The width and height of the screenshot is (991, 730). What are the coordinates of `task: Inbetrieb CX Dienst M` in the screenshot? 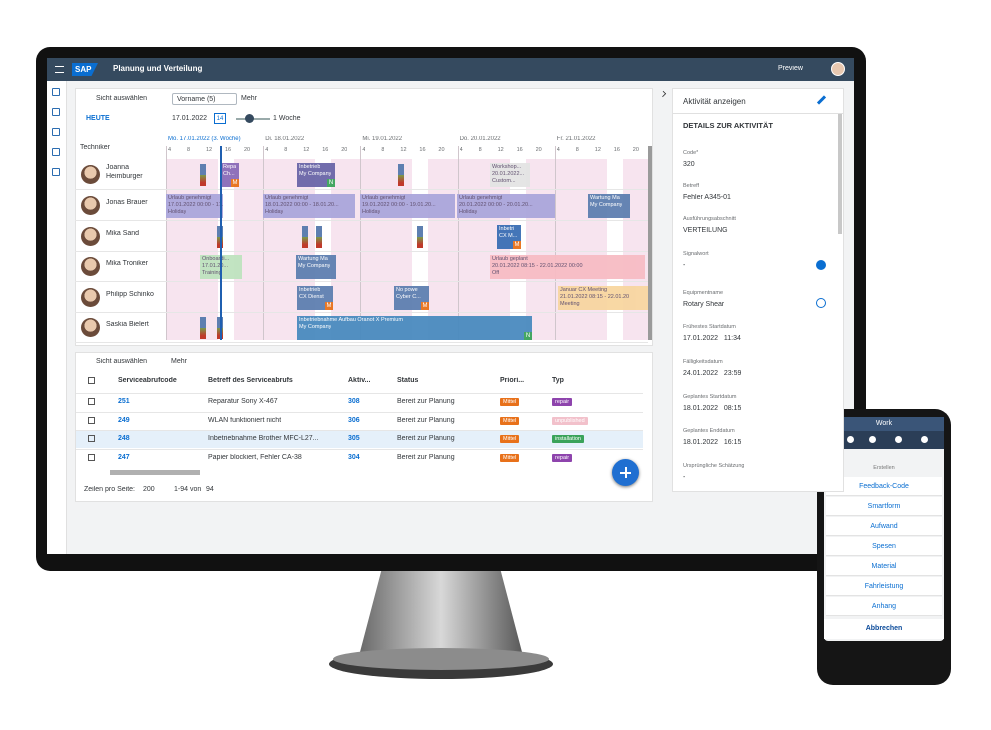 It's located at (315, 298).